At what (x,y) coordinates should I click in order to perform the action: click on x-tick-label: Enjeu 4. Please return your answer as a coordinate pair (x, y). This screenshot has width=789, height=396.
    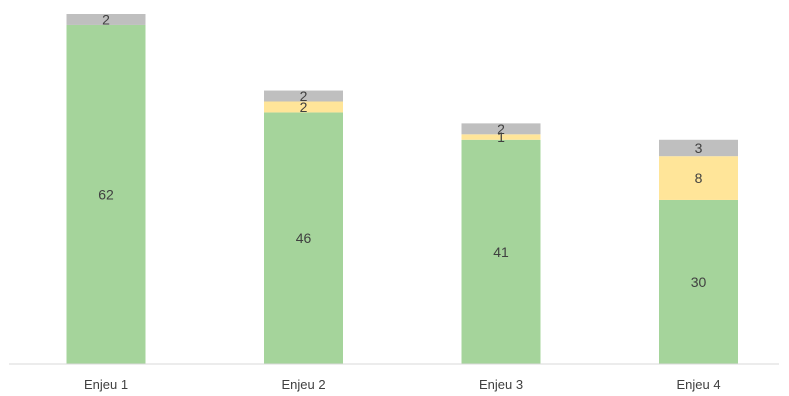
    Looking at the image, I should click on (698, 384).